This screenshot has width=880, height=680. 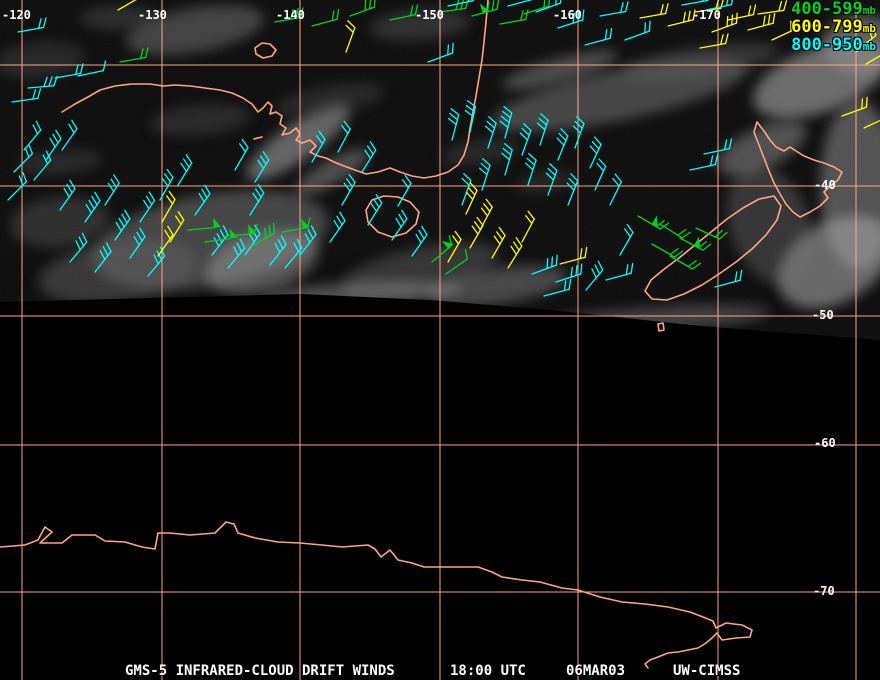 What do you see at coordinates (16, 15) in the screenshot?
I see `lon-label: -120` at bounding box center [16, 15].